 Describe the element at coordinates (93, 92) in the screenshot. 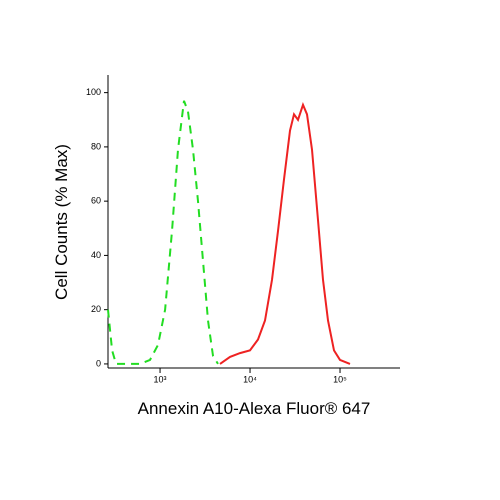

I see `y-tick-label: 100` at that location.